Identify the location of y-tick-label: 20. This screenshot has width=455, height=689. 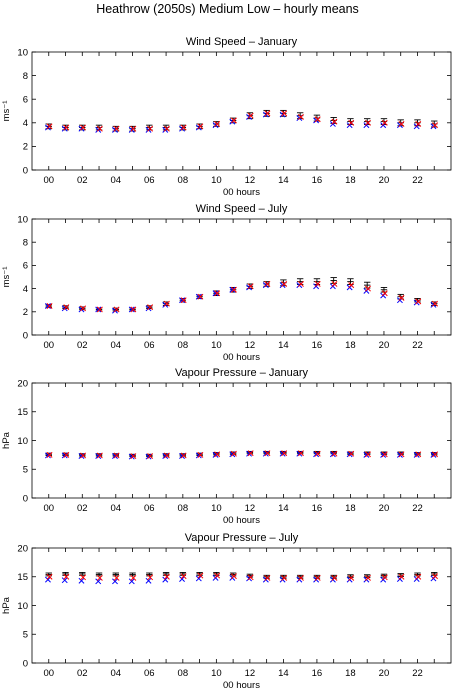
(22, 383).